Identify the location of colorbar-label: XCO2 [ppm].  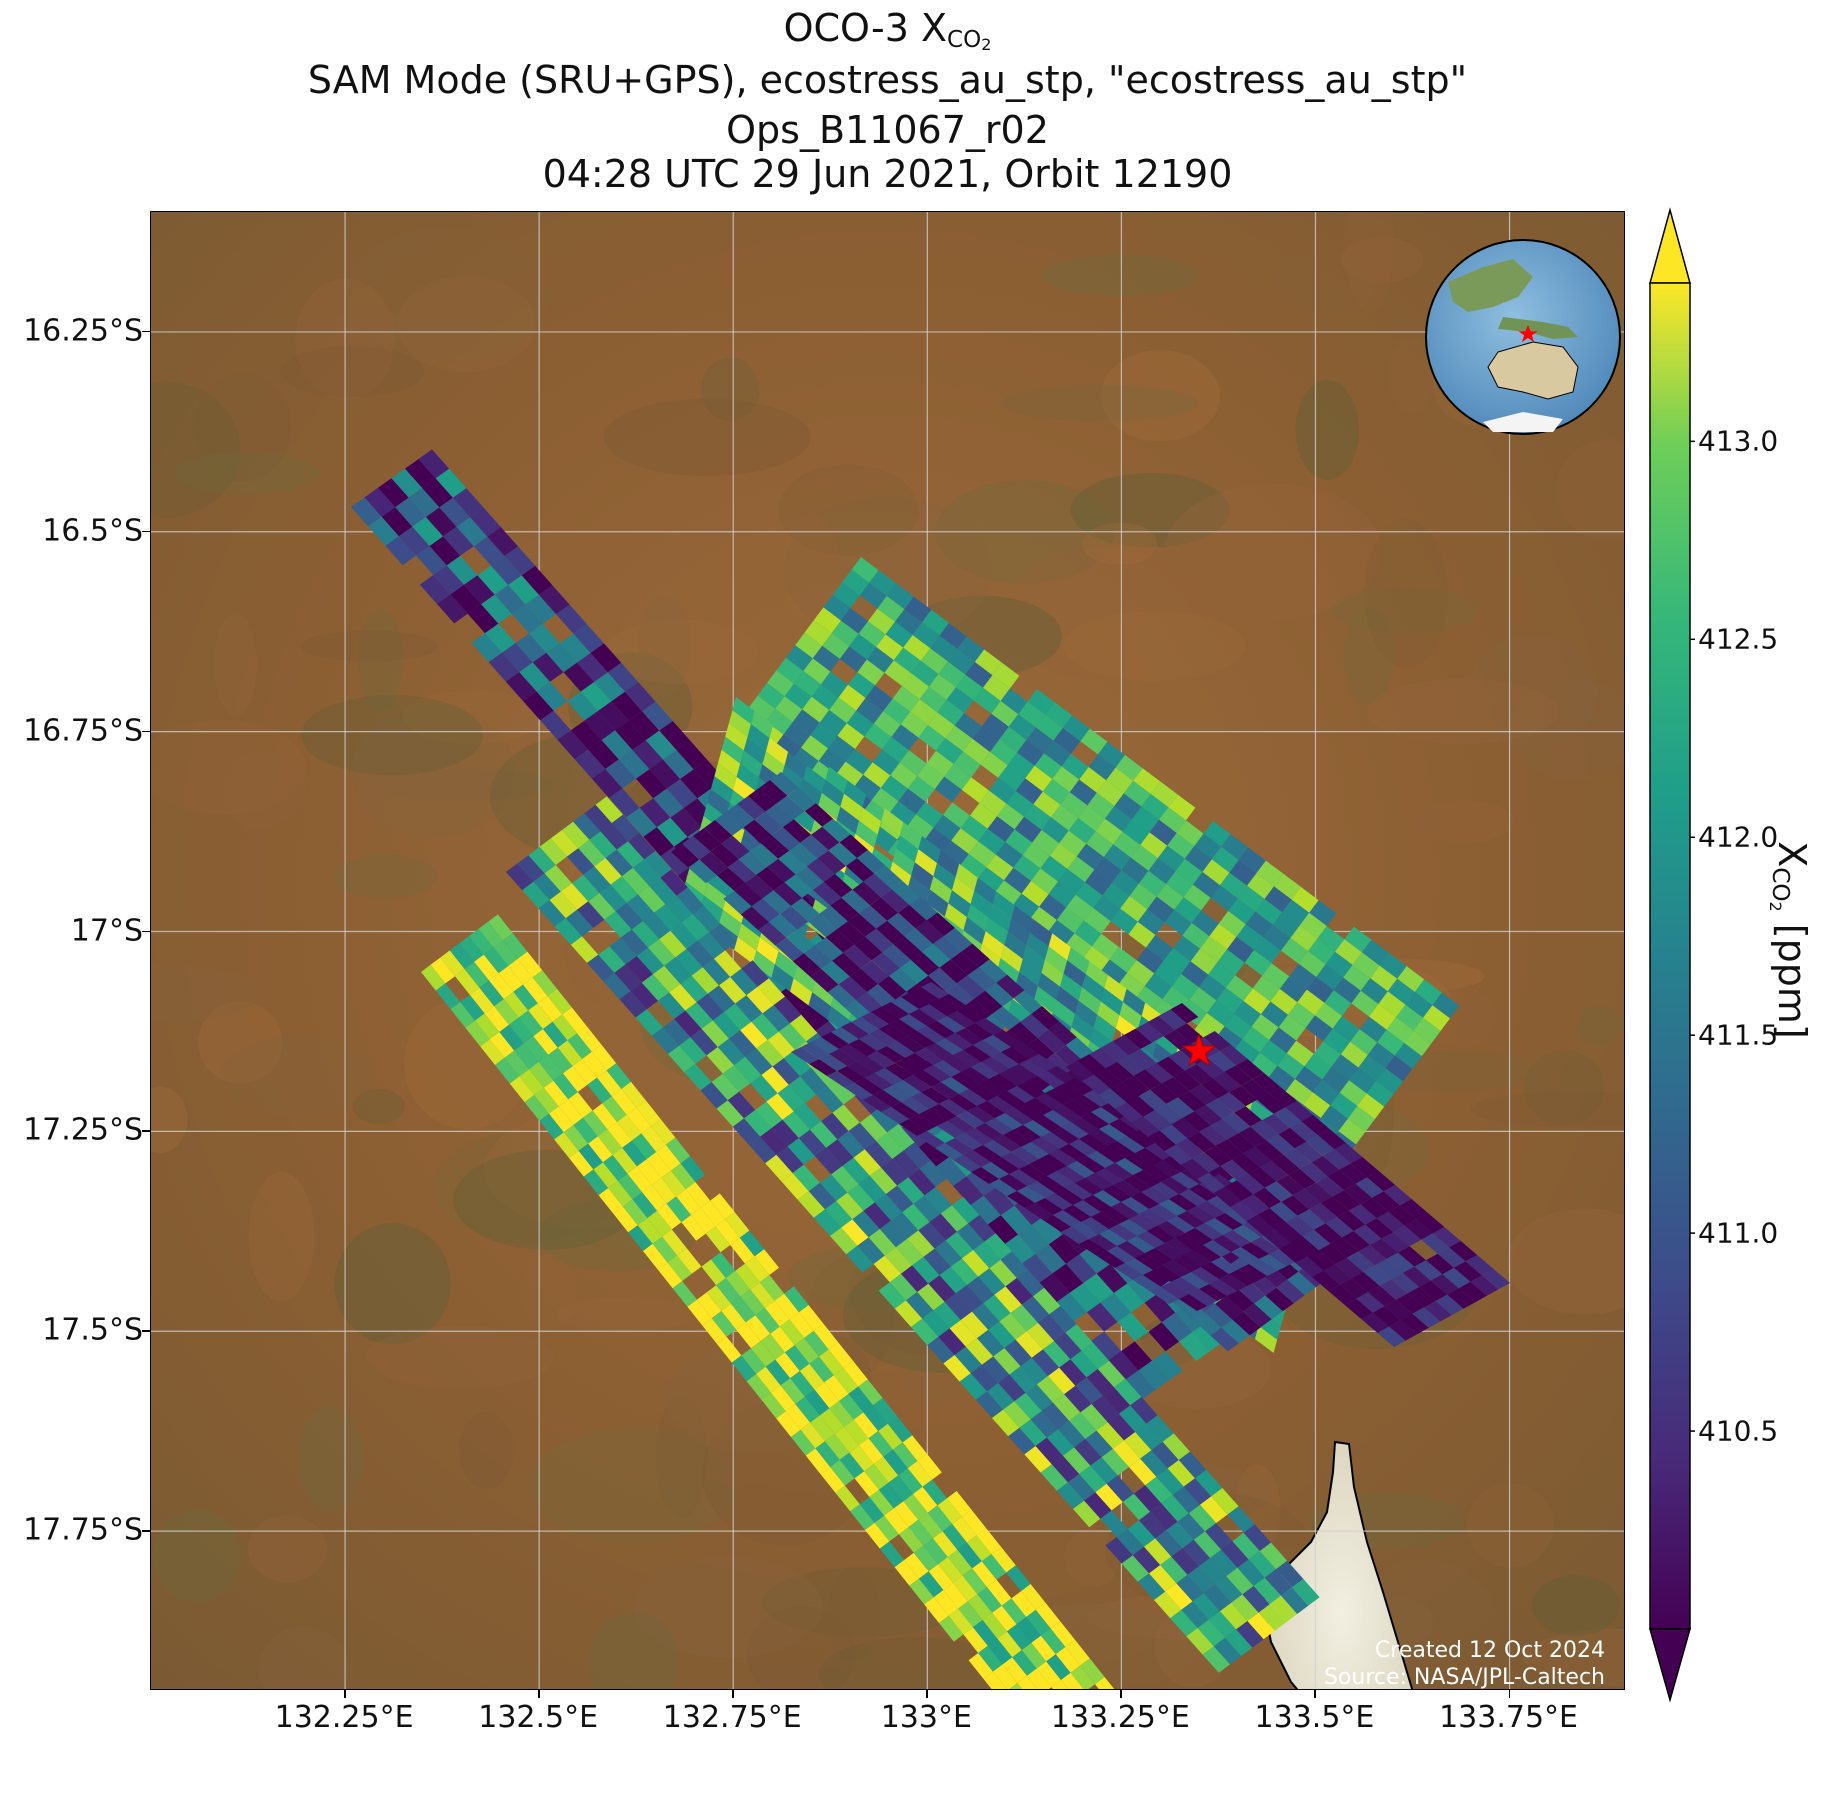
(1790, 940).